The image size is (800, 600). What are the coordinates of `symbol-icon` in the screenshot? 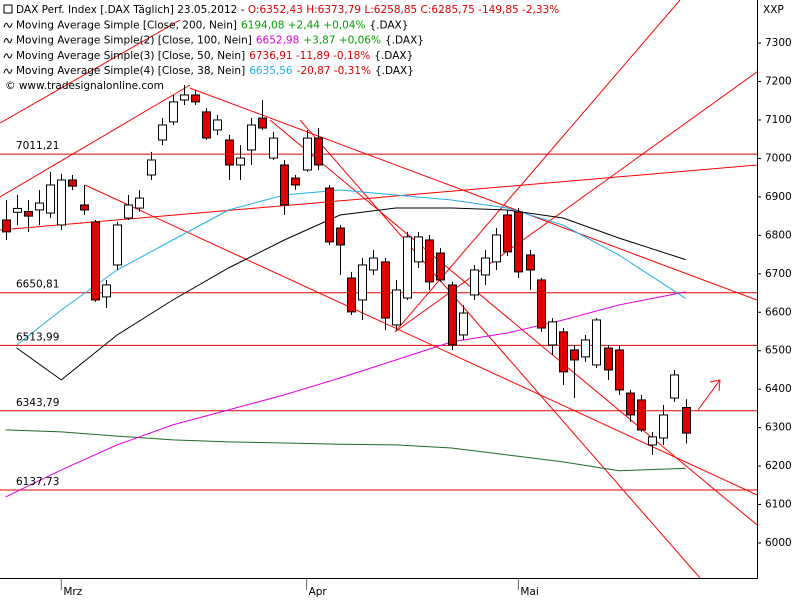 It's located at (8, 9).